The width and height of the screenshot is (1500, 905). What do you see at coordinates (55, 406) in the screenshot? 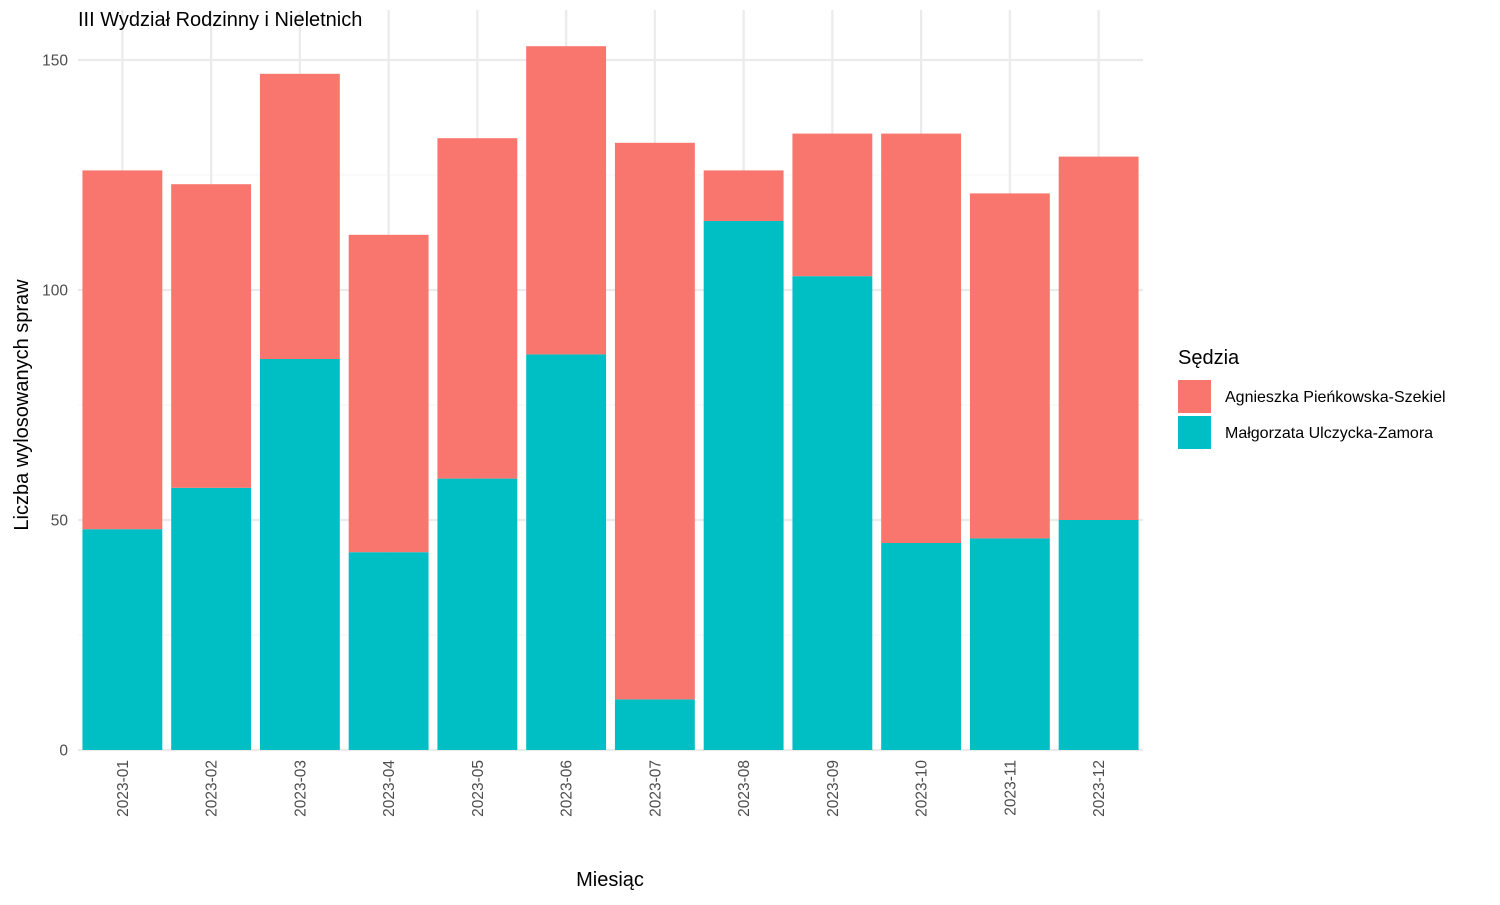
I see `y-axis: 0 50 100 150` at bounding box center [55, 406].